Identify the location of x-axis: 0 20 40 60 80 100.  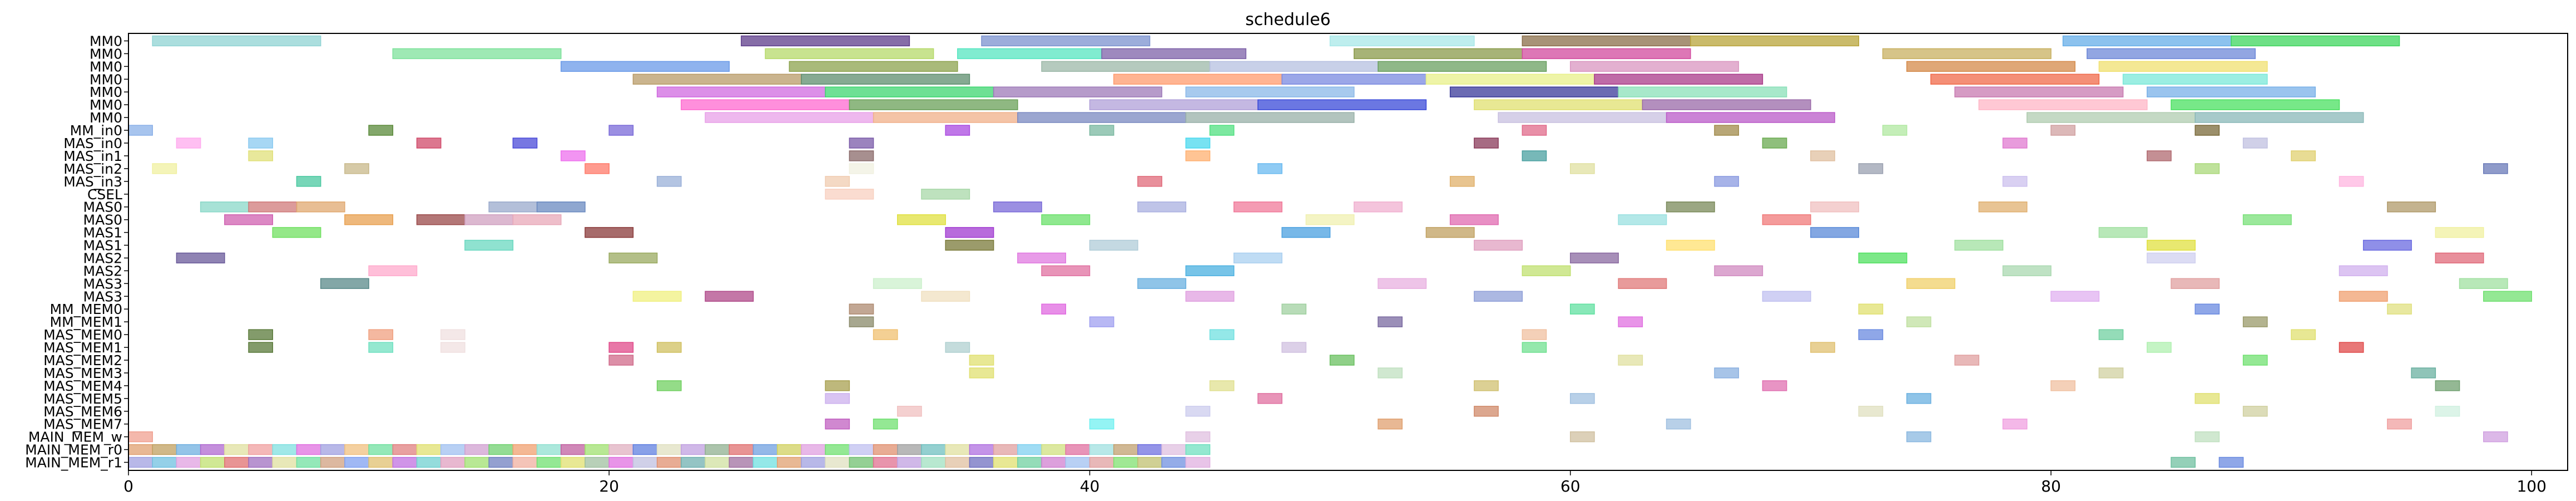
(1335, 482).